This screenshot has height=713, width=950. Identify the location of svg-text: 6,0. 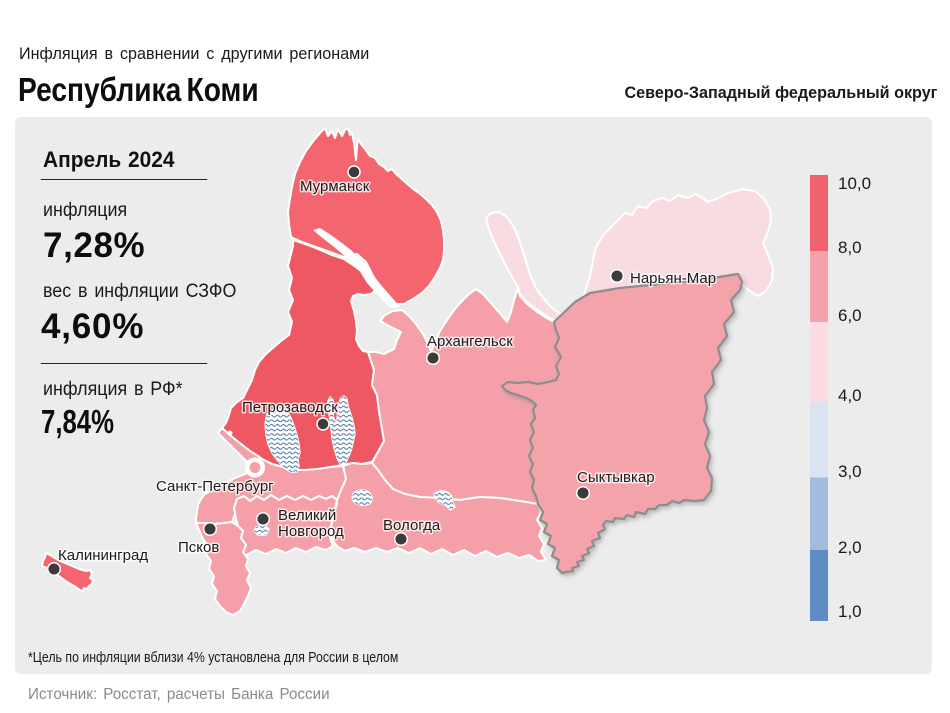
(850, 315).